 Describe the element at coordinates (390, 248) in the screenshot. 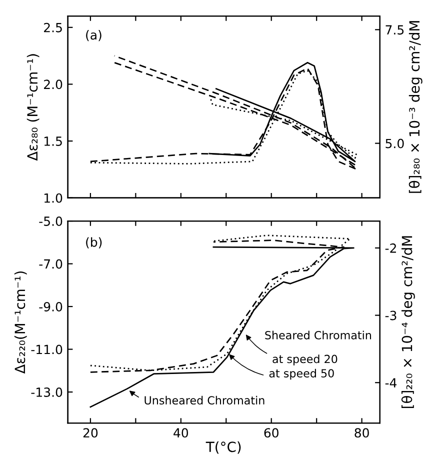

I see `y2-tick-label: -2` at that location.